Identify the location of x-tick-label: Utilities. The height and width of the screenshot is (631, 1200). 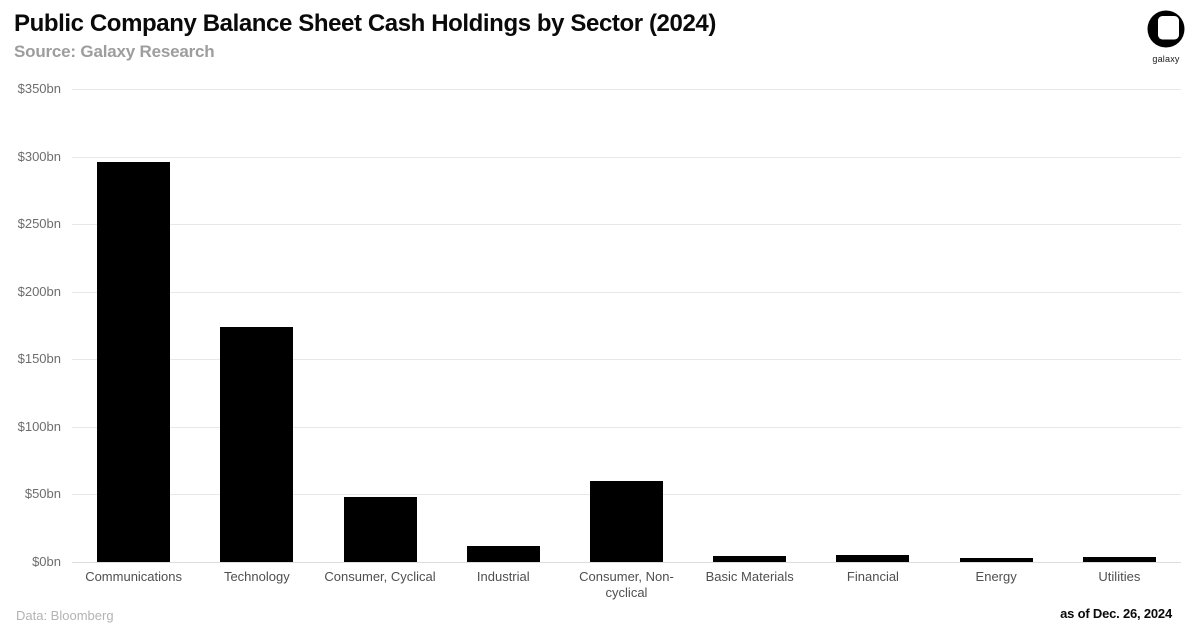
(1119, 576).